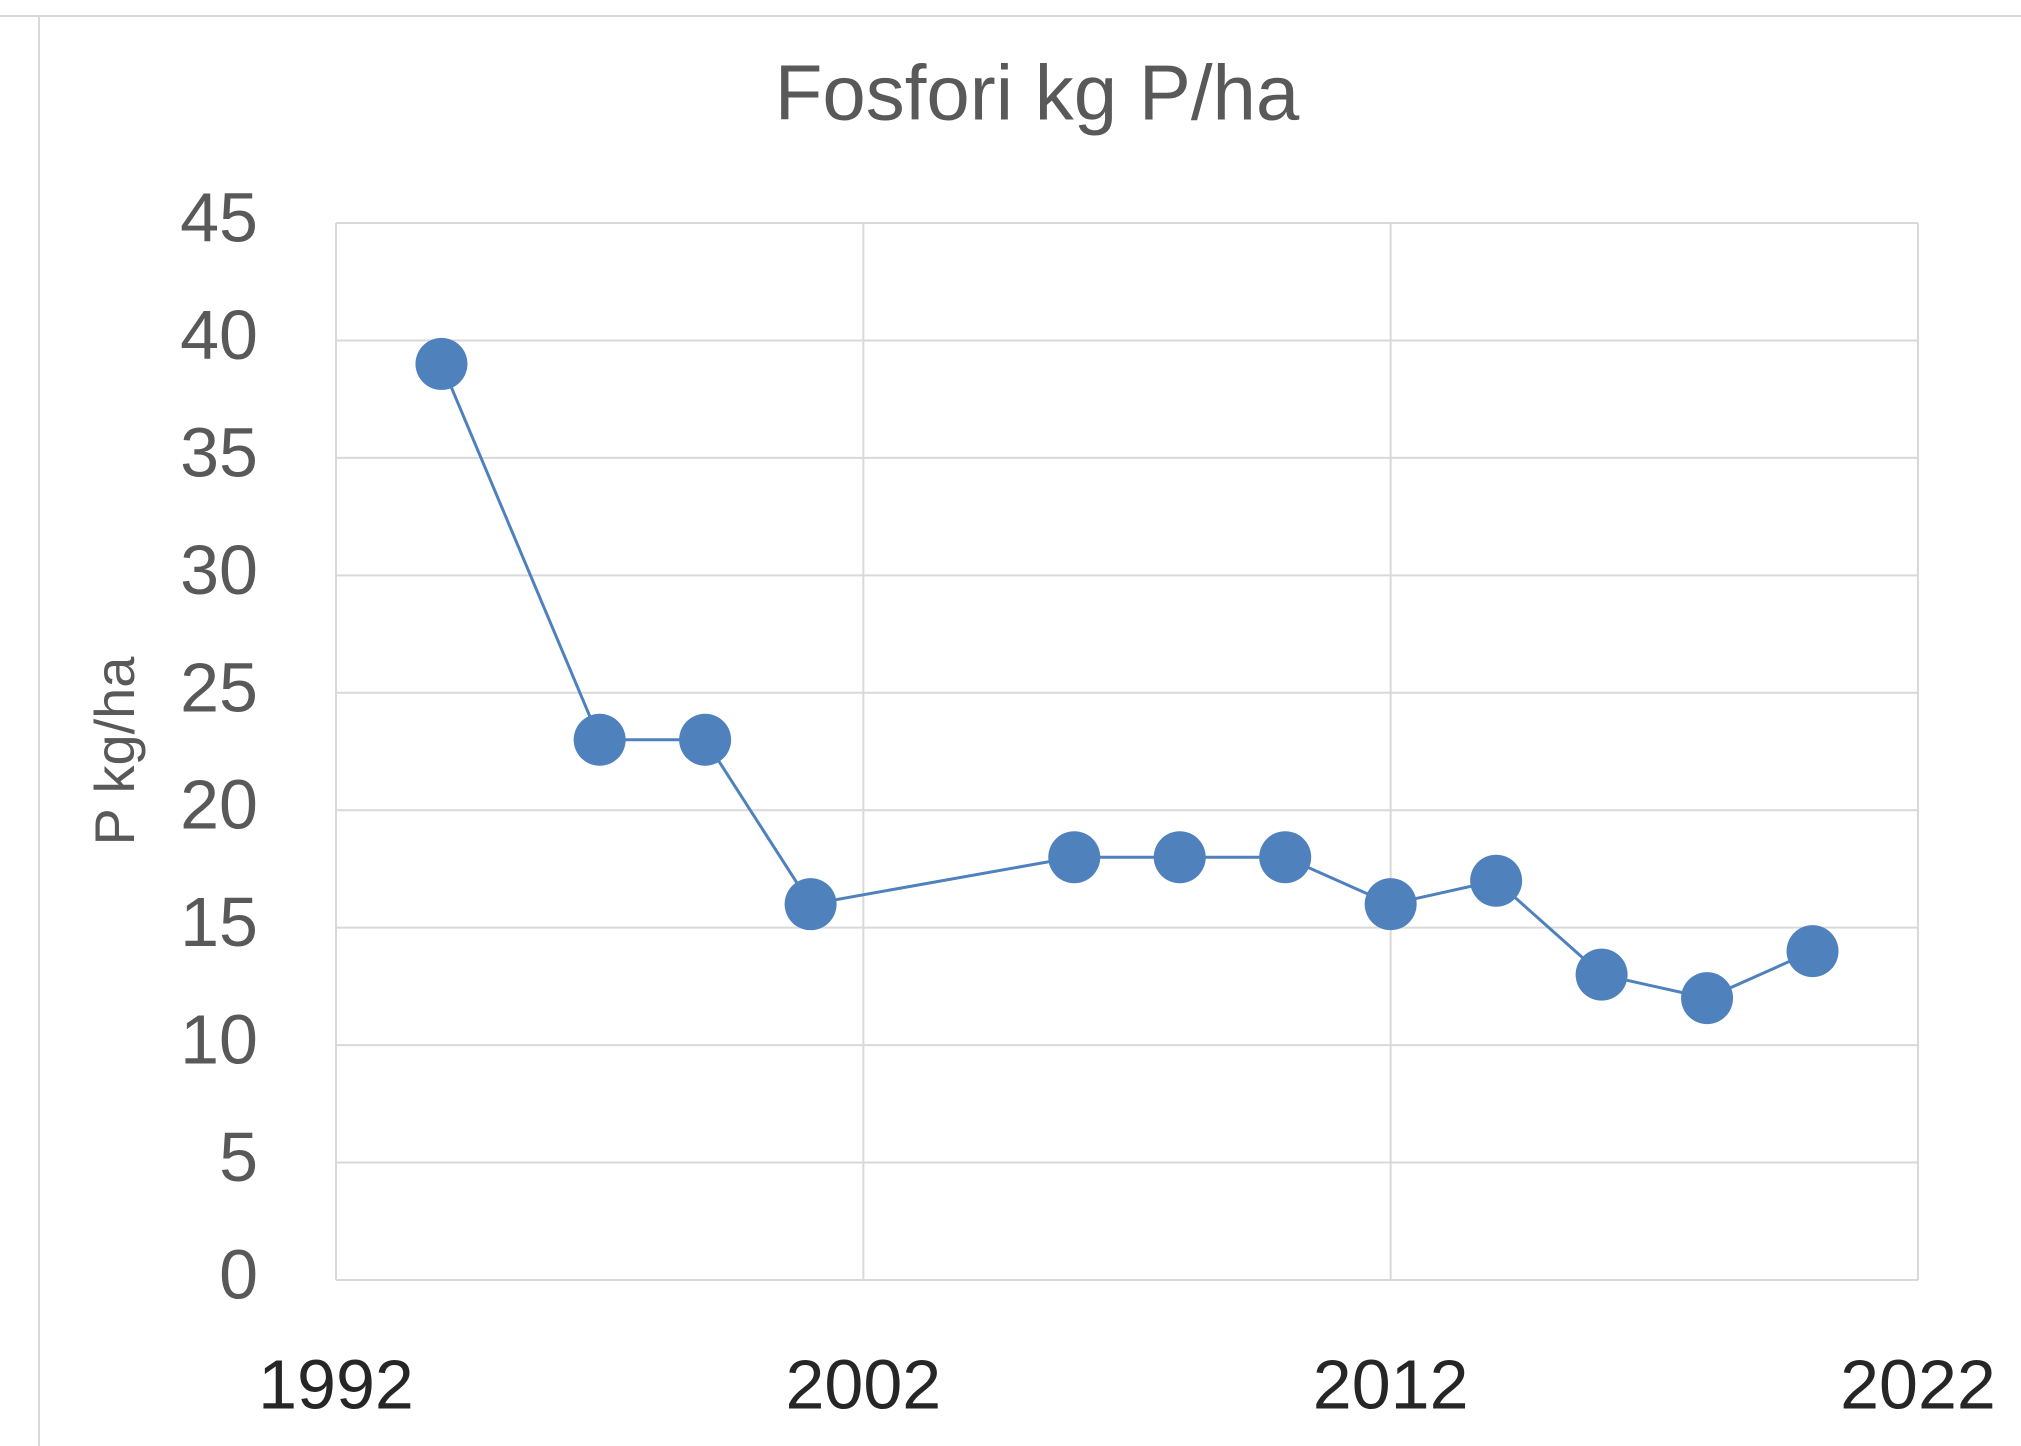  I want to click on chart-title: Fosfori kg P/ha, so click(1037, 93).